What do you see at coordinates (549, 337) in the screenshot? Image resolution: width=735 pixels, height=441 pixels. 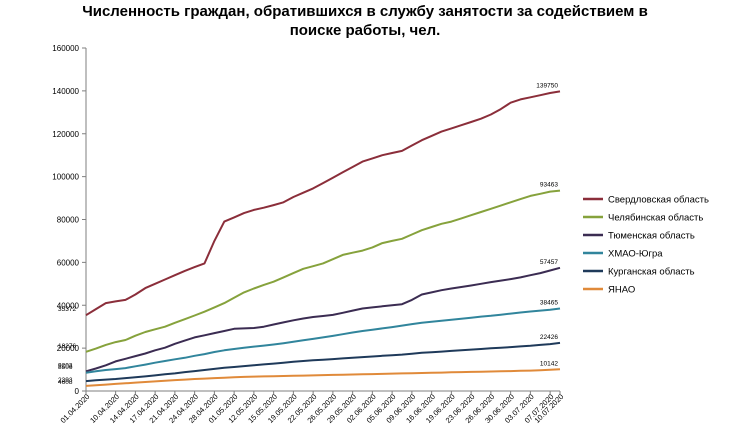 I see `data-label-last: 22426` at bounding box center [549, 337].